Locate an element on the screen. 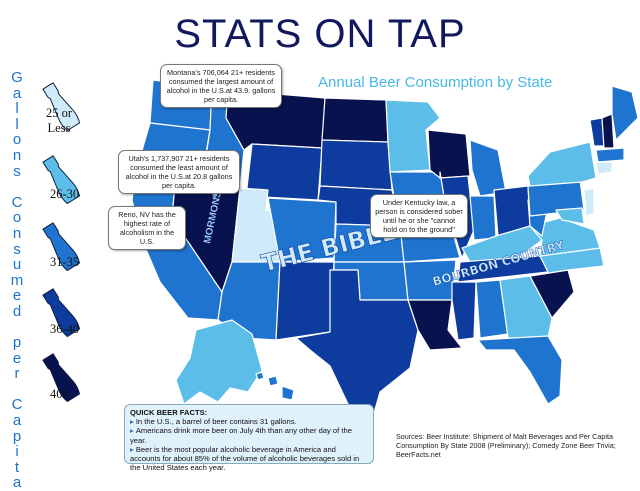  state-texas is located at coordinates (357, 345).